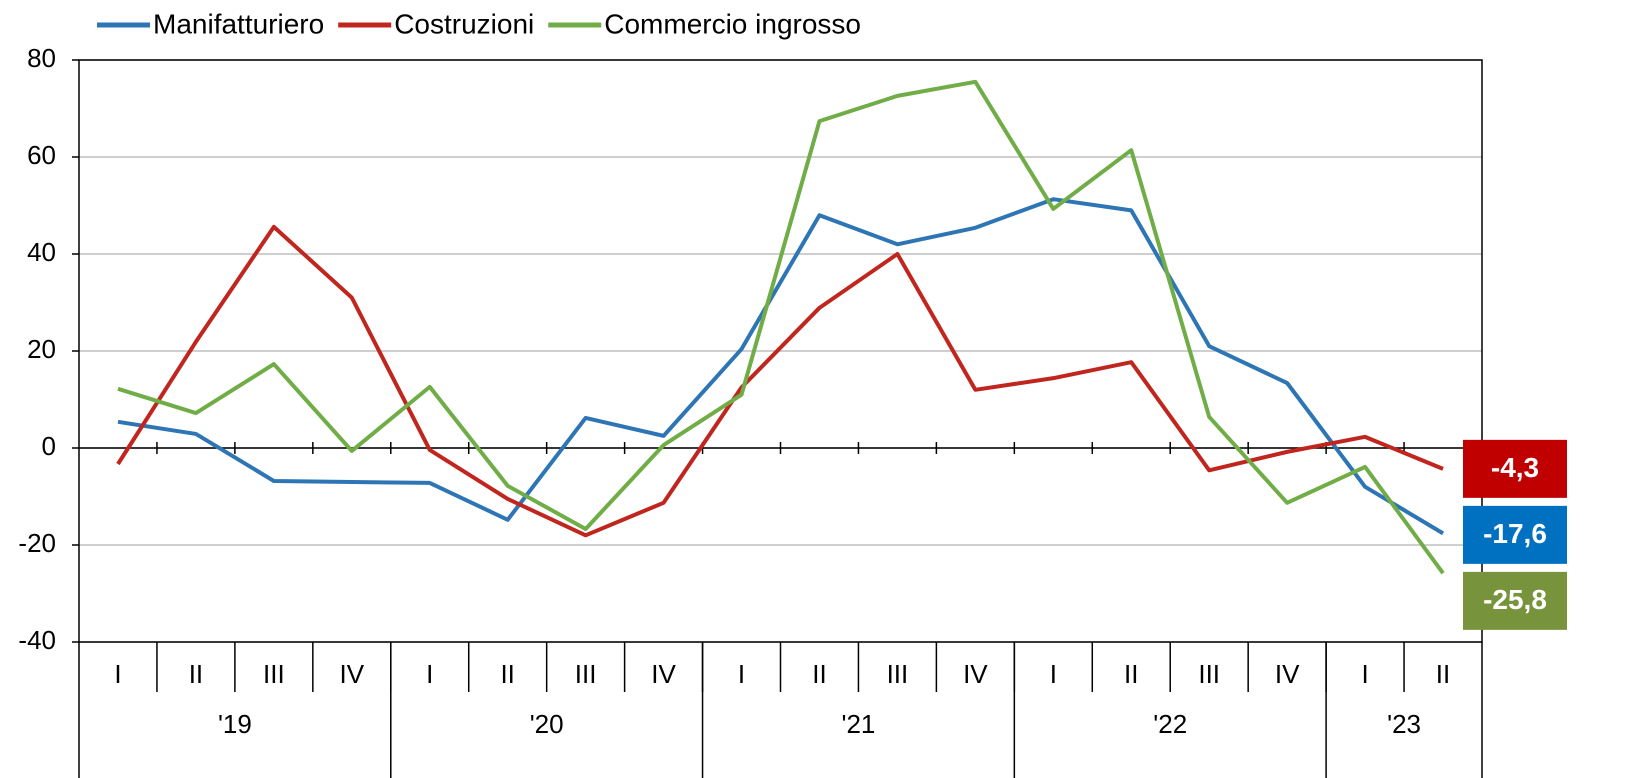 The image size is (1650, 778). What do you see at coordinates (37, 640) in the screenshot?
I see `y-tick-label: -40` at bounding box center [37, 640].